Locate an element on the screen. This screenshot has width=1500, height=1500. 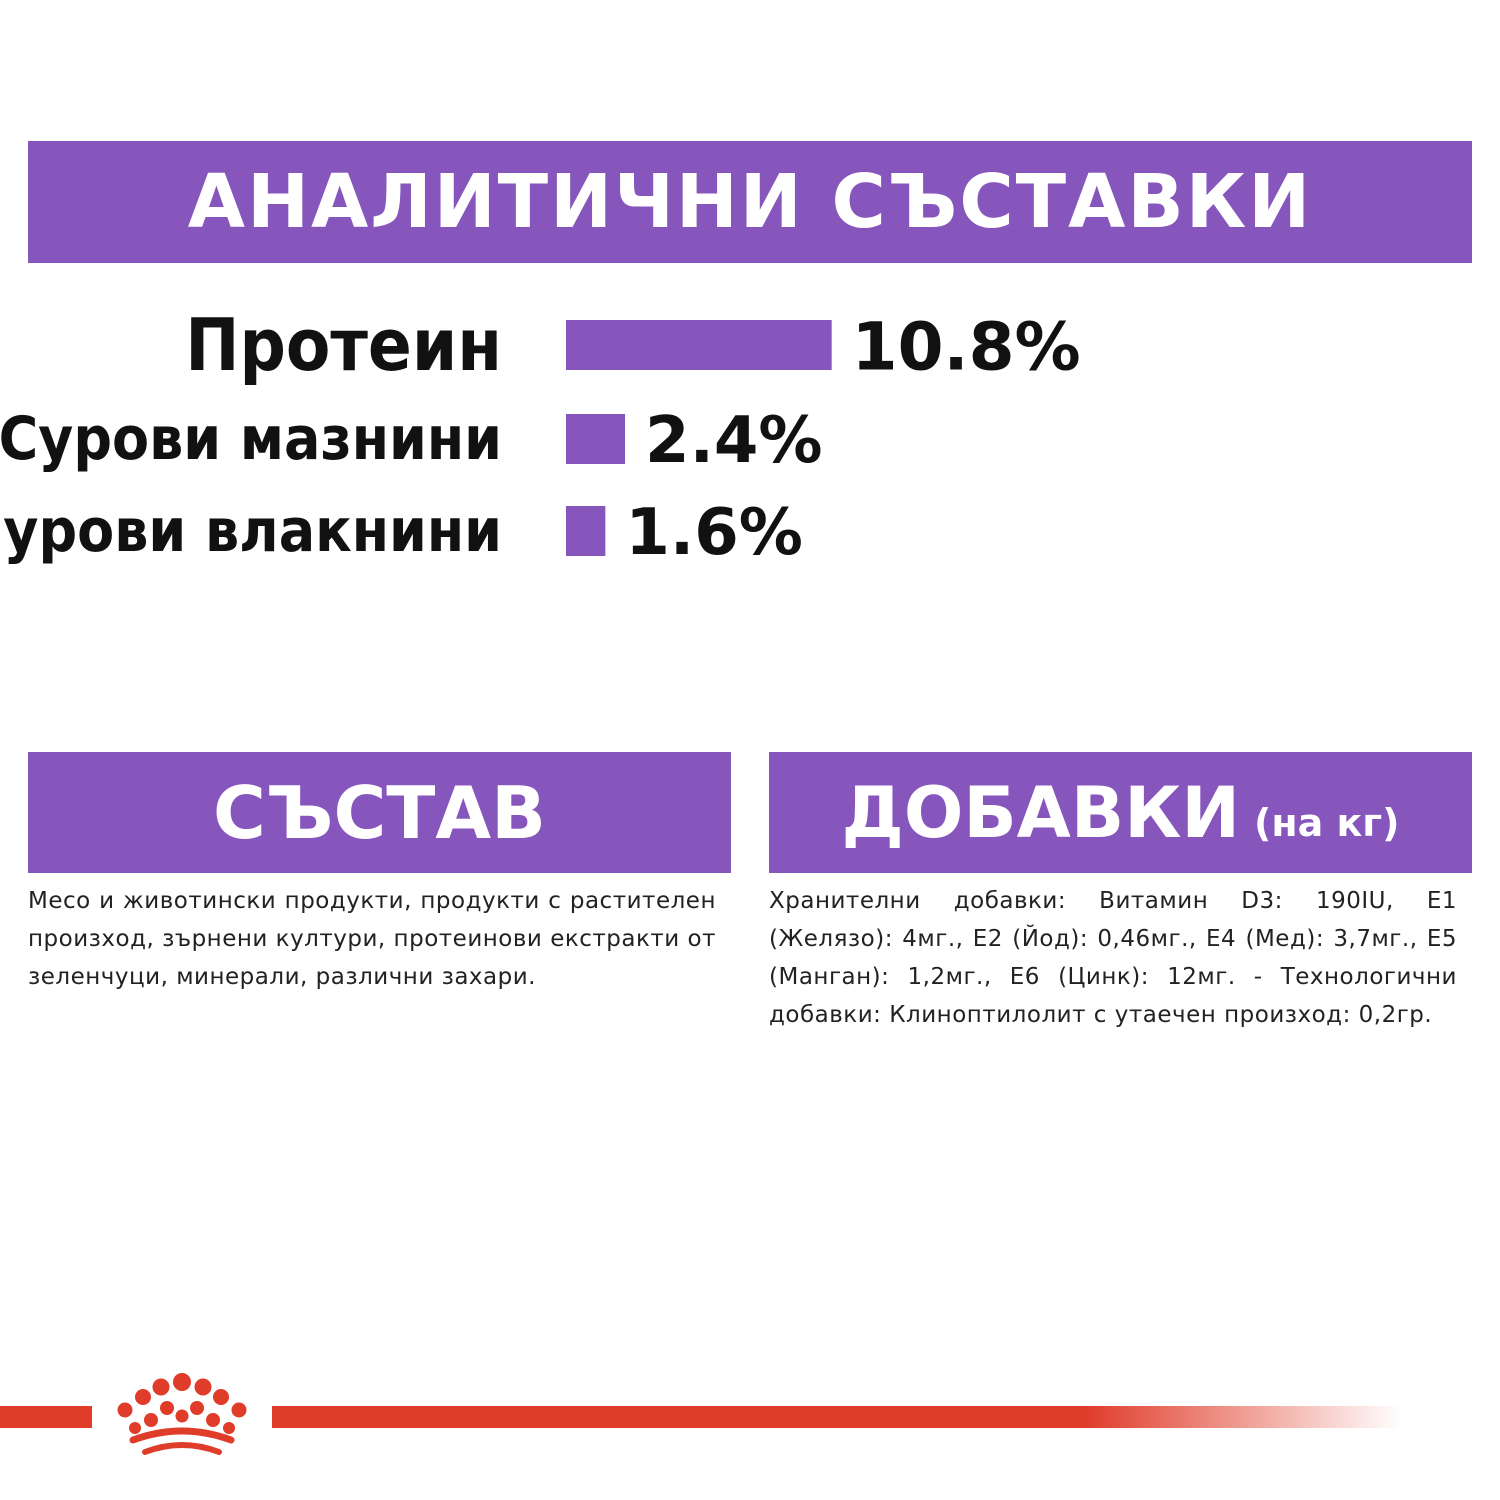
analytic-constituents-banner: АНАЛИТИЧНИ СЪСТАВКИ is located at coordinates (750, 202).